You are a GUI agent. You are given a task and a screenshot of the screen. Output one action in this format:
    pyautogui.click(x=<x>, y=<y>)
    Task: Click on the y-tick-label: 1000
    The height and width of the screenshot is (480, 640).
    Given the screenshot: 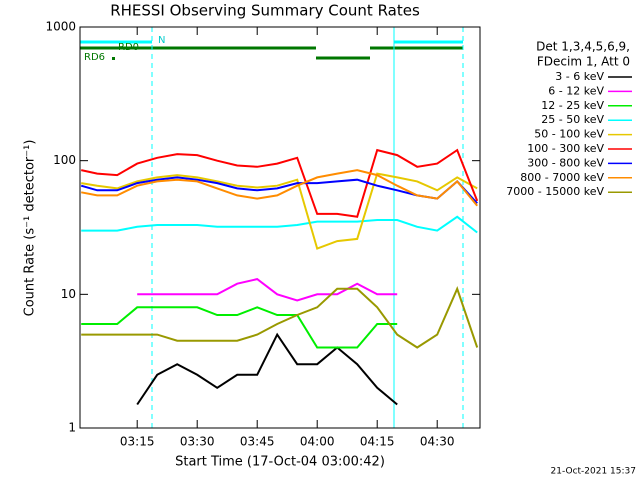 What is the action you would take?
    pyautogui.click(x=60, y=27)
    